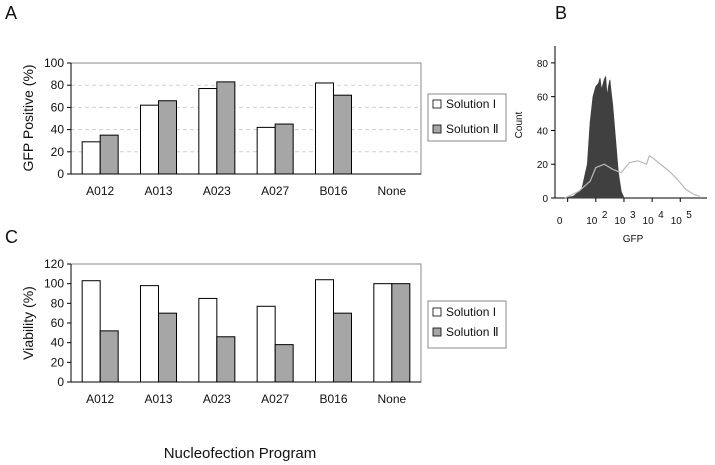 This screenshot has height=465, width=715. Describe the element at coordinates (58, 362) in the screenshot. I see `chartC-y-tick-label: 20` at that location.